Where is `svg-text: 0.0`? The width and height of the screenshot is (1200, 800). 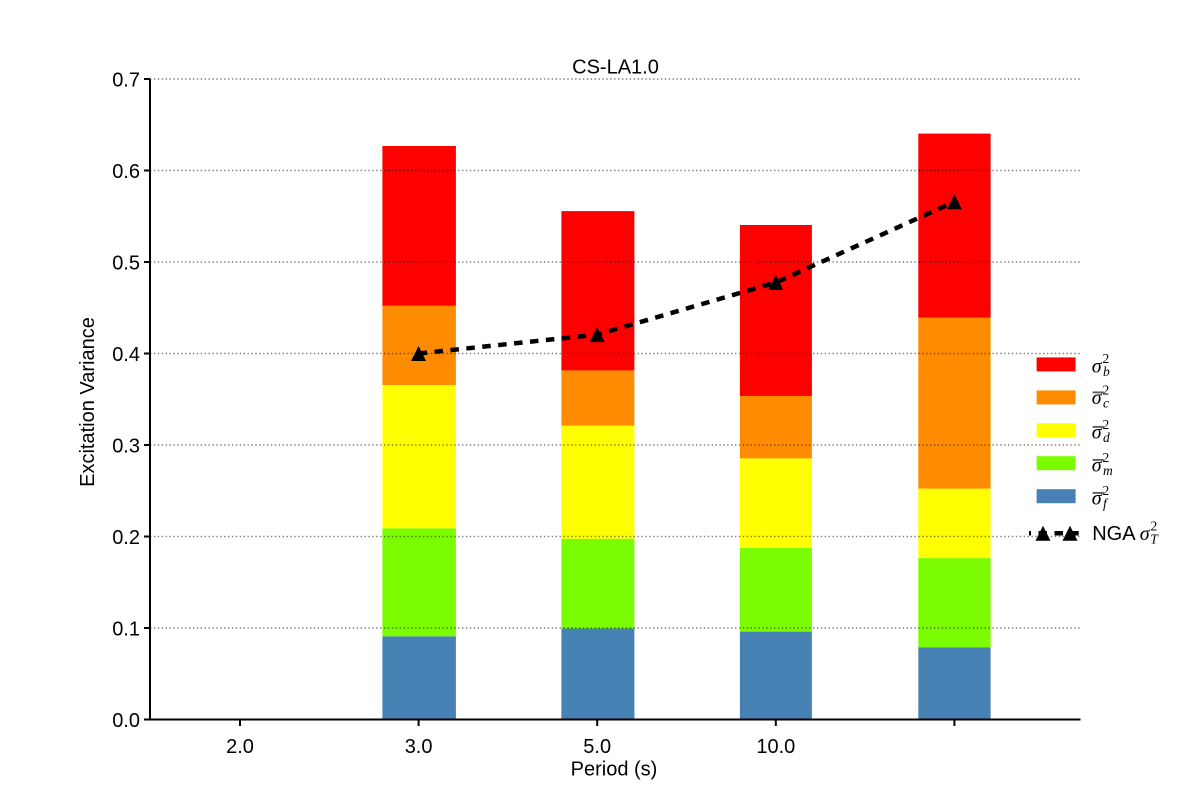
svg-text: 0.0 is located at coordinates (126, 721).